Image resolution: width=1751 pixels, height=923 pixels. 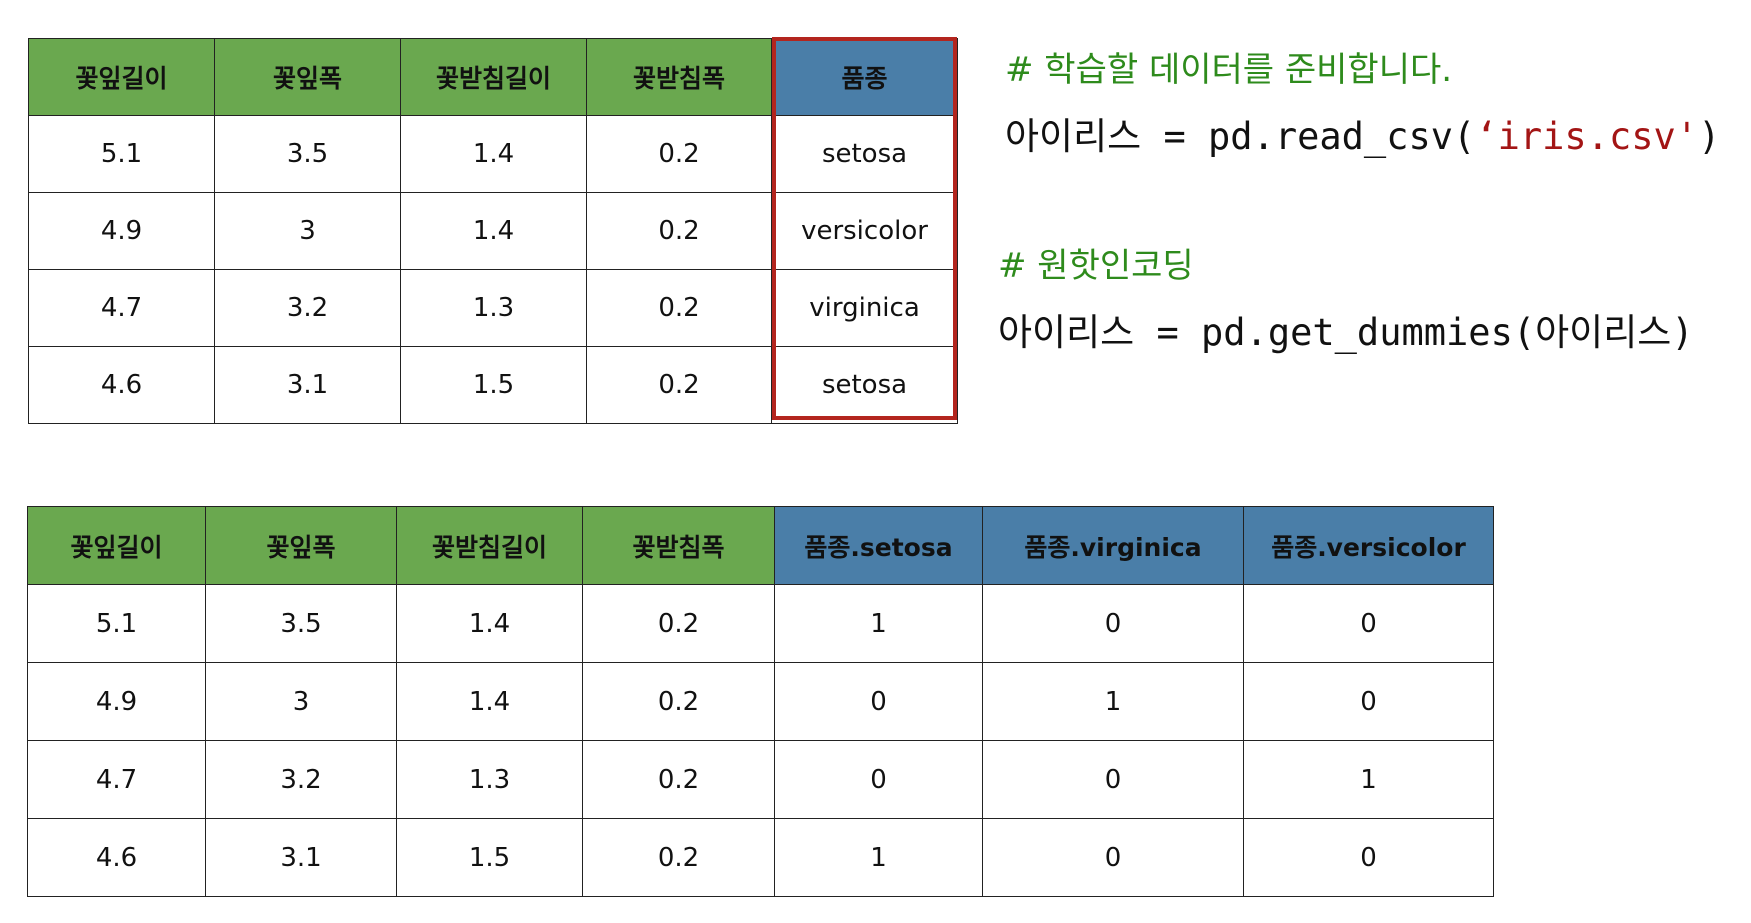 I want to click on table-row: 4.9 3 1.4 0.2 0 1 0, so click(x=760, y=701).